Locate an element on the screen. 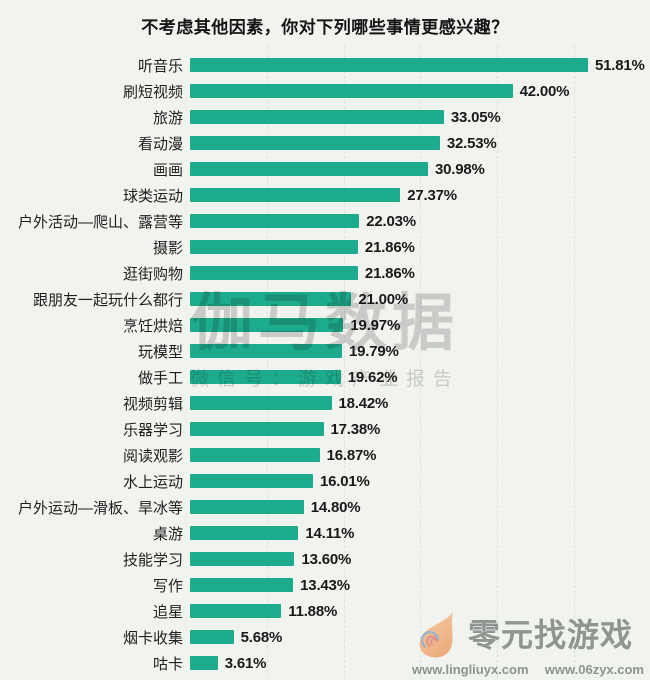 This screenshot has height=680, width=650. category-label: 旅游 is located at coordinates (167, 118).